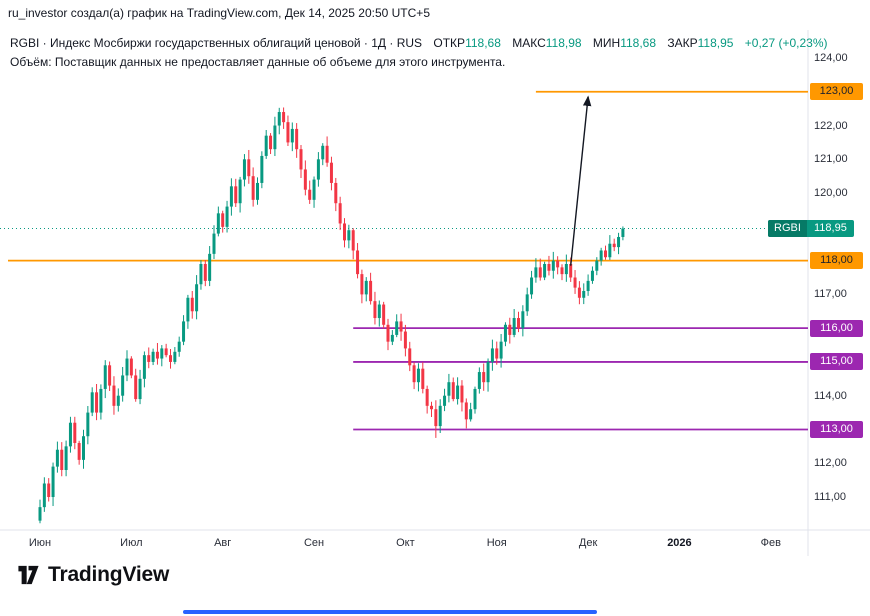 This screenshot has width=870, height=616. Describe the element at coordinates (830, 294) in the screenshot. I see `price-tick-117: 117,00` at that location.